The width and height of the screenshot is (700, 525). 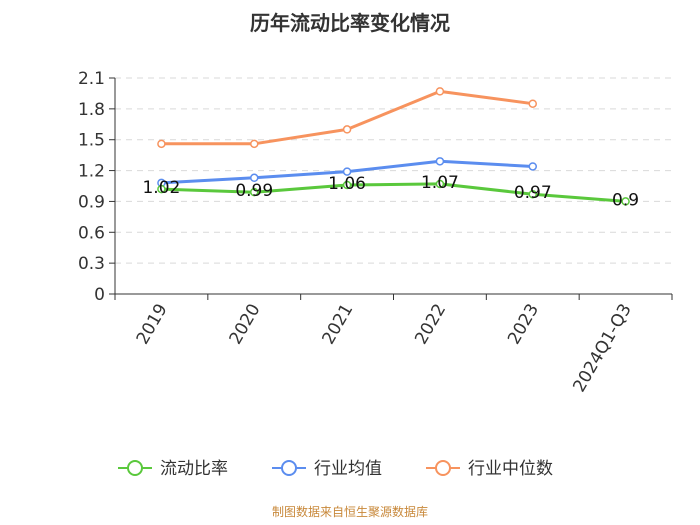 I want to click on point-行业均值-2023, so click(x=532, y=166).